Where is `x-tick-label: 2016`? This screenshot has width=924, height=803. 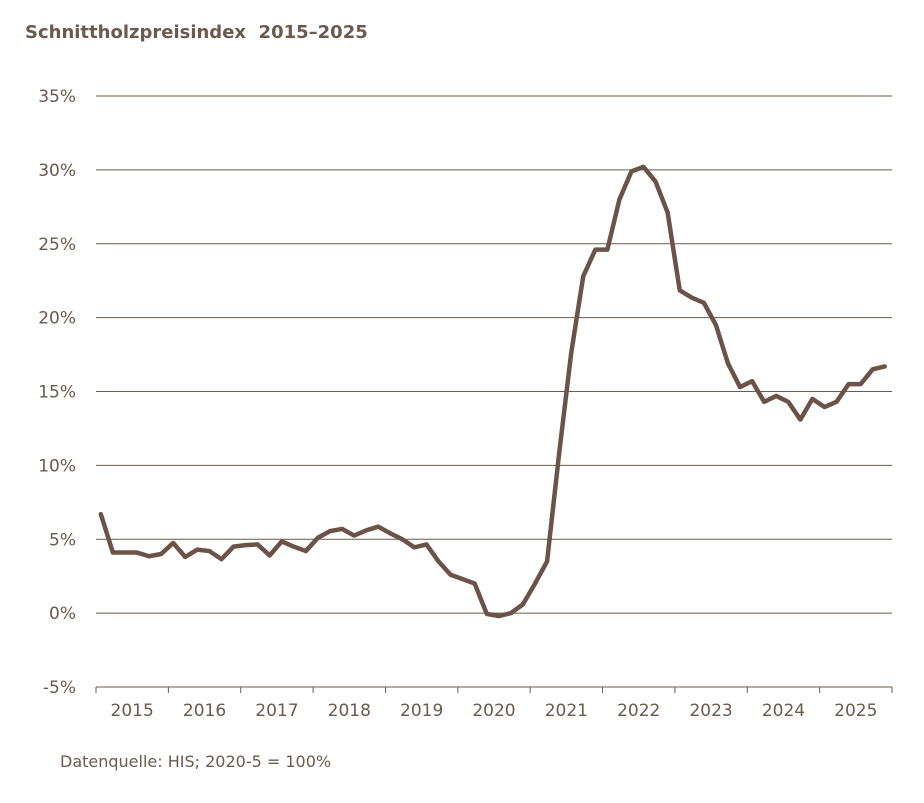 x-tick-label: 2016 is located at coordinates (204, 711).